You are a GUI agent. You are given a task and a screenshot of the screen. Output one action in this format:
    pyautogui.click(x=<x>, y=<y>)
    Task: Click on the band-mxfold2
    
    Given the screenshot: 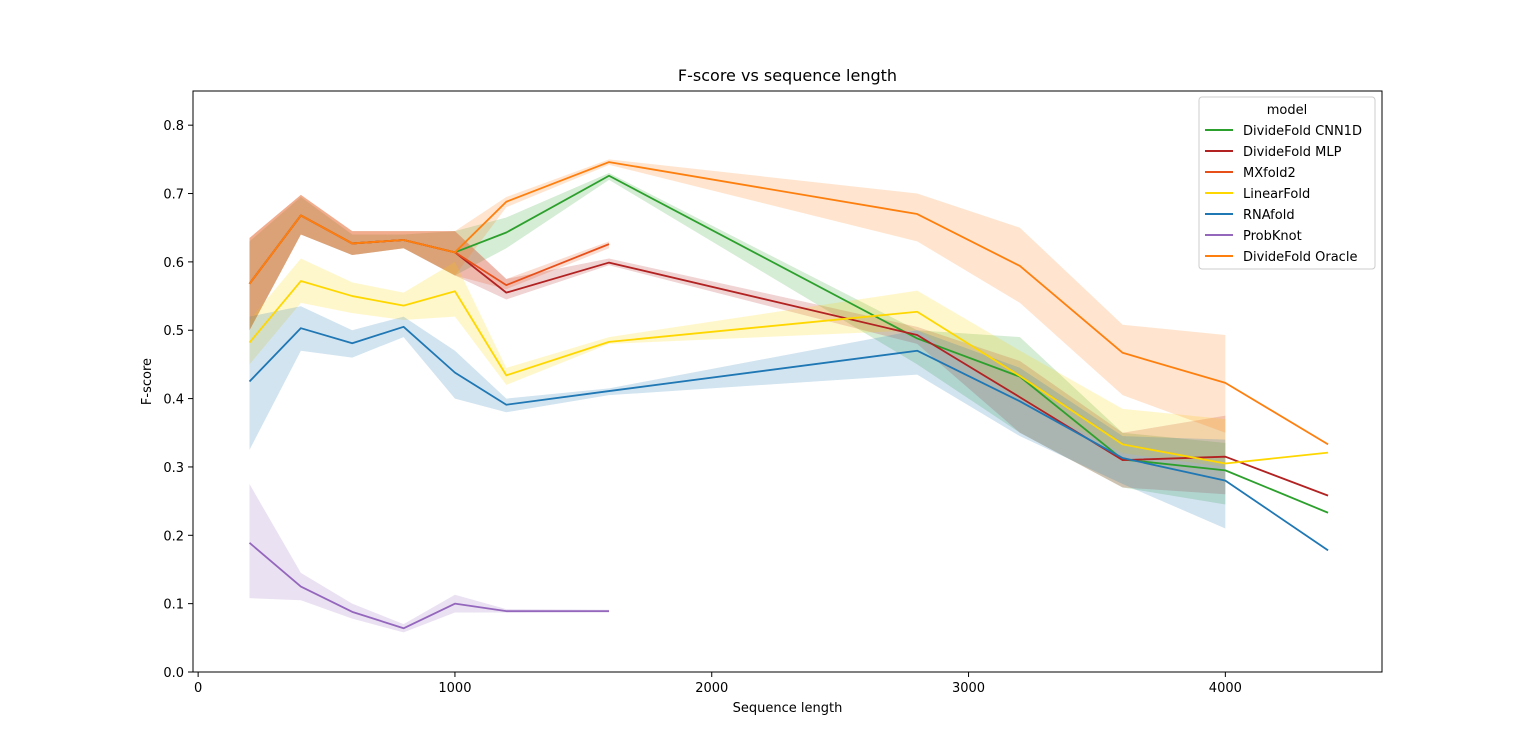 What is the action you would take?
    pyautogui.click(x=429, y=262)
    